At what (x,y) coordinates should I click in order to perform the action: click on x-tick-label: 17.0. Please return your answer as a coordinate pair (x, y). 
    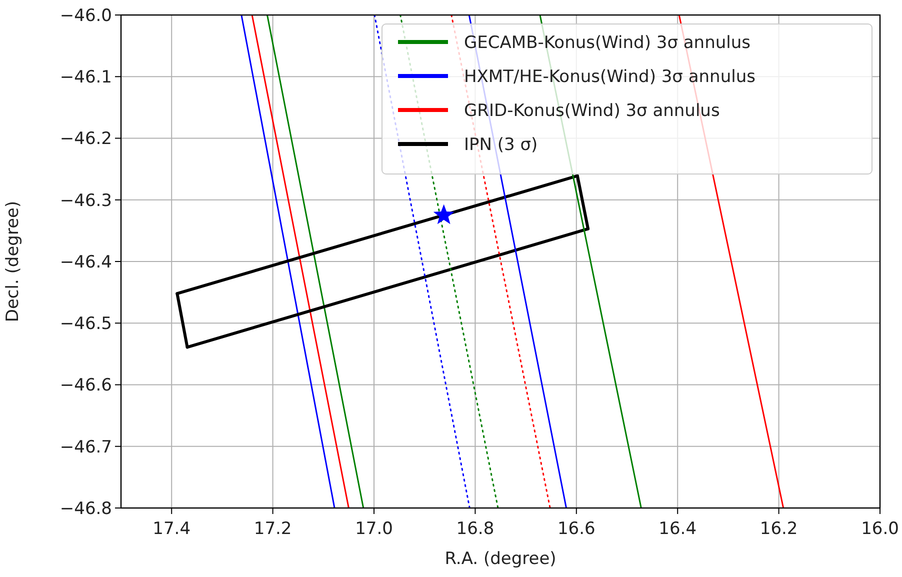
    Looking at the image, I should click on (374, 529).